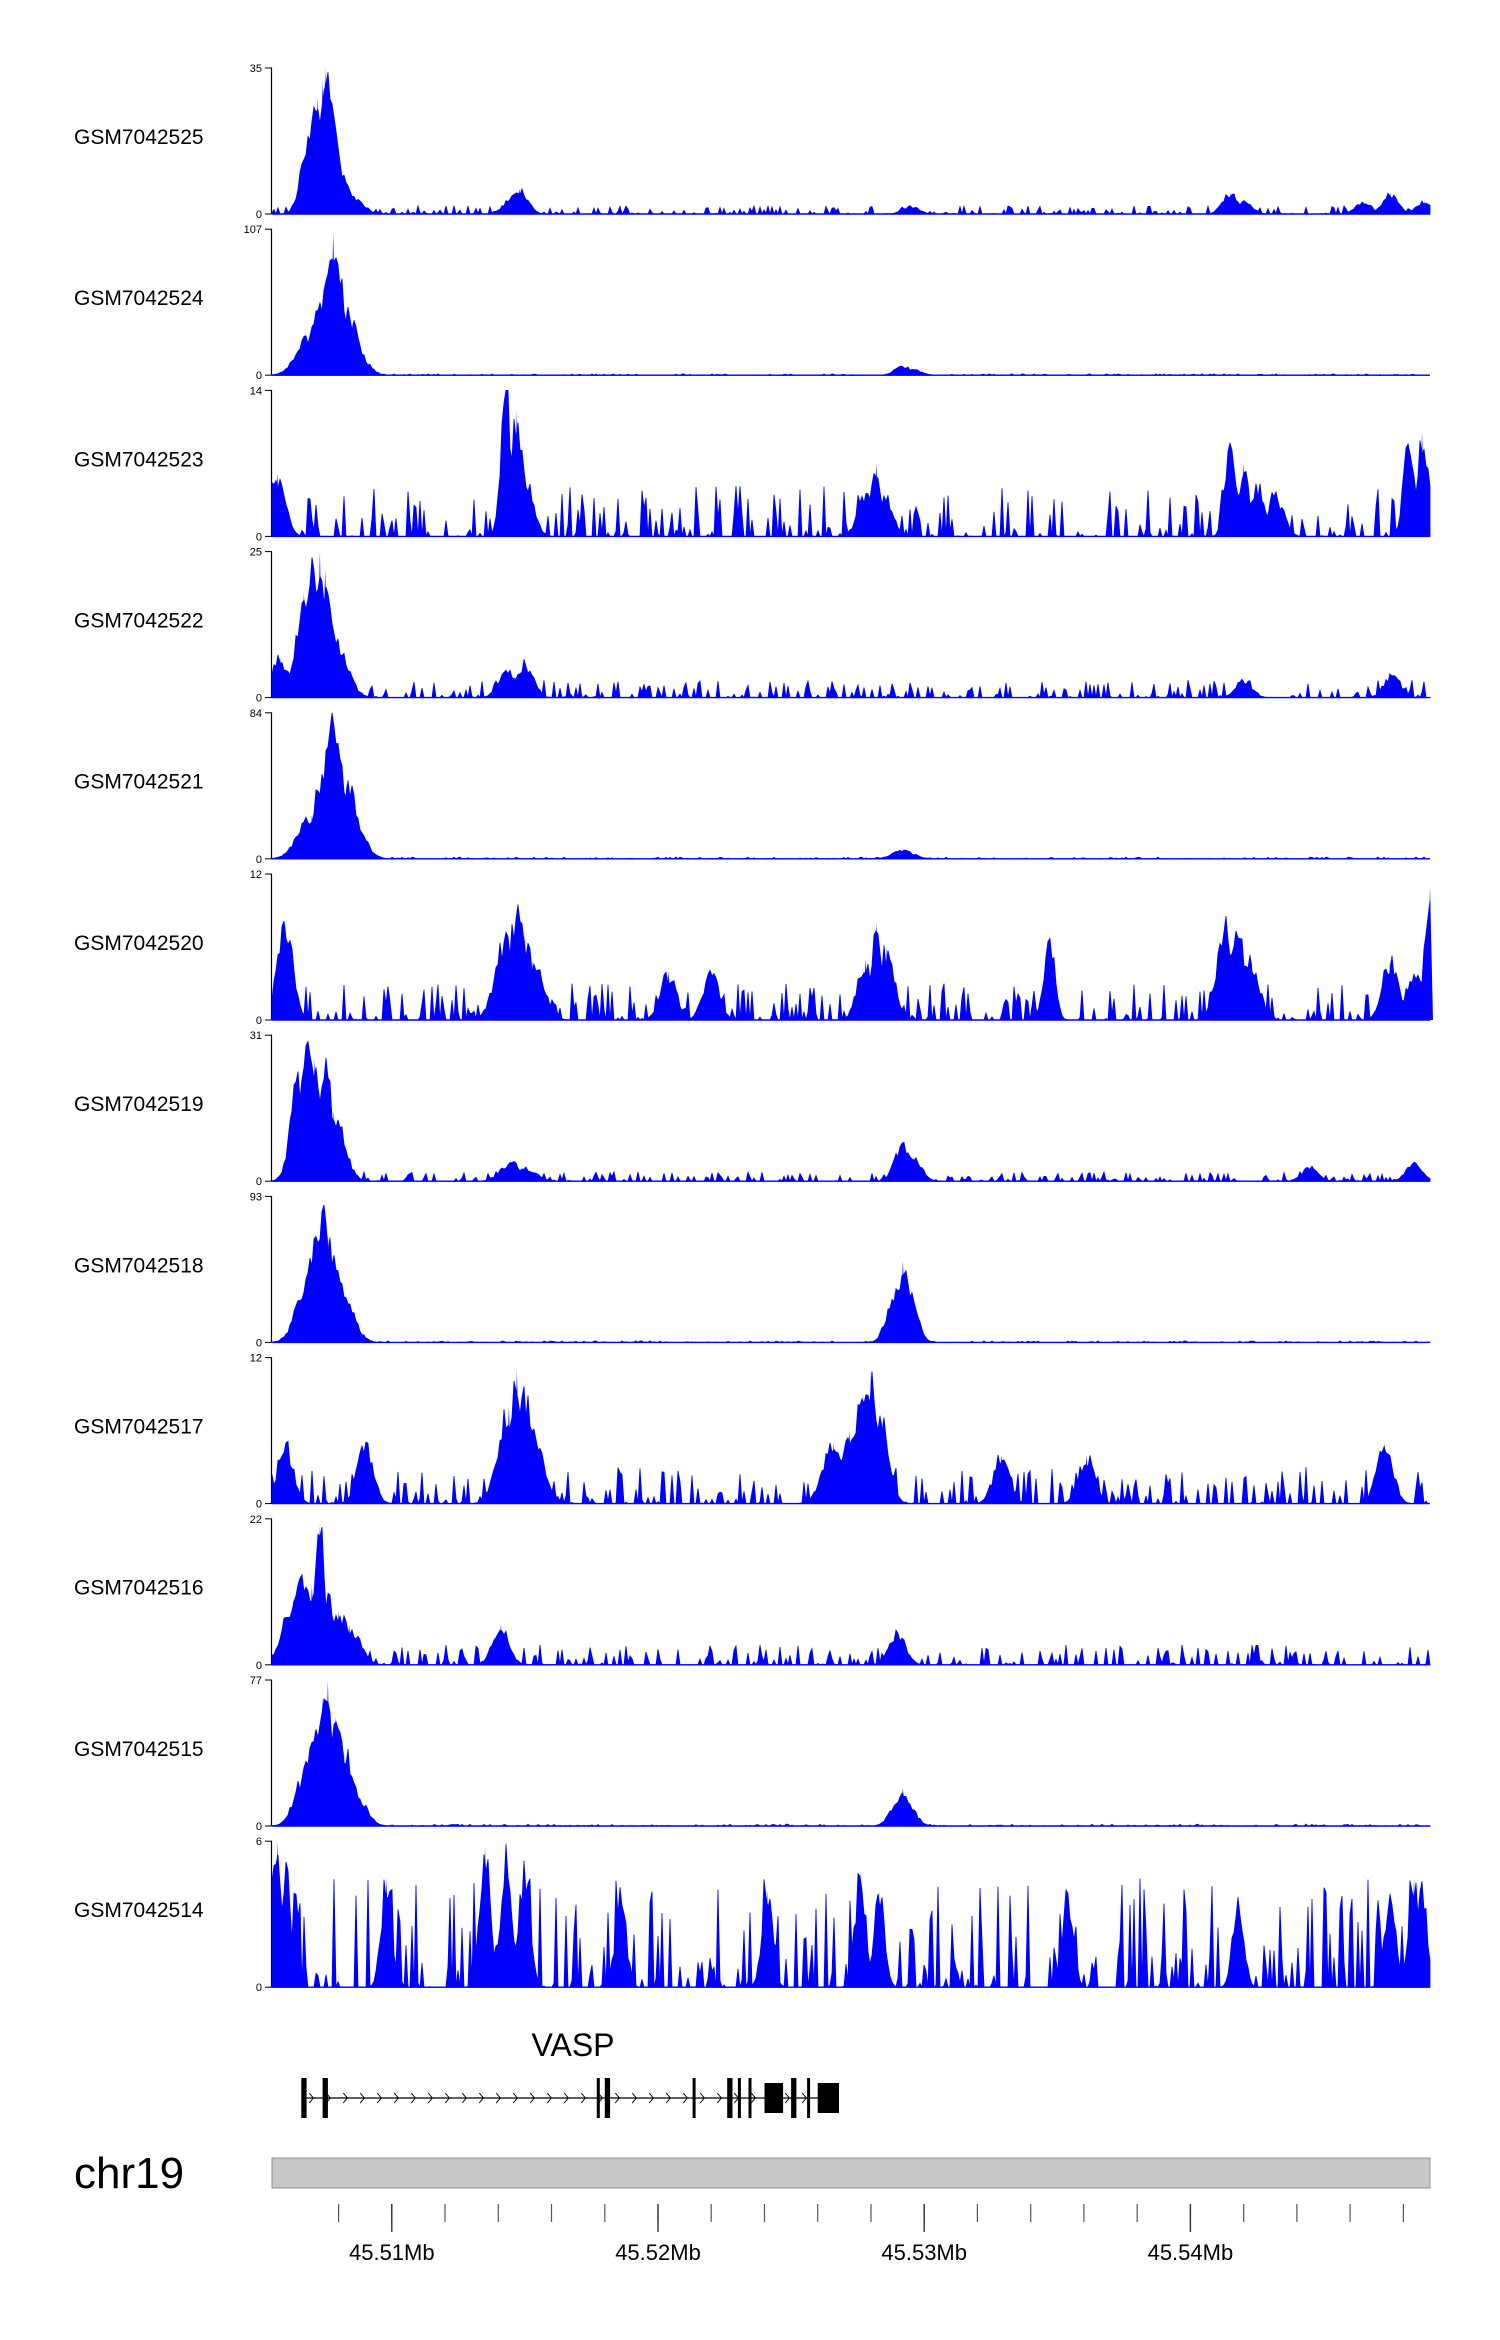 The height and width of the screenshot is (2340, 1500). Describe the element at coordinates (139, 137) in the screenshot. I see `track-label: GSM7042525` at that location.